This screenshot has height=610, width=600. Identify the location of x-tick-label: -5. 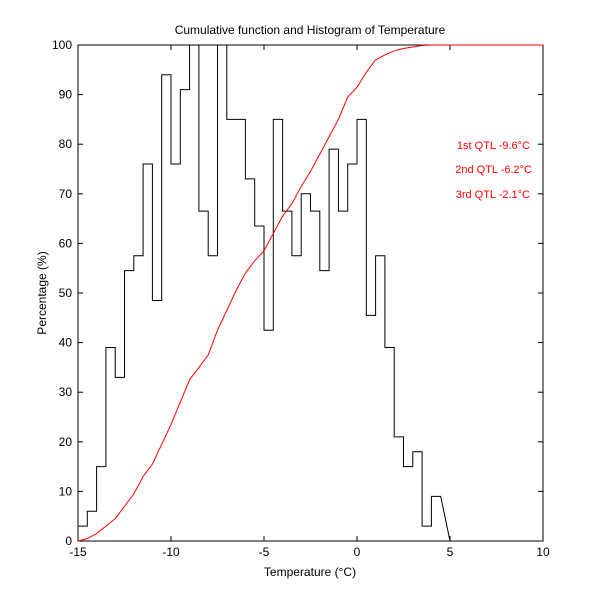
(264, 552).